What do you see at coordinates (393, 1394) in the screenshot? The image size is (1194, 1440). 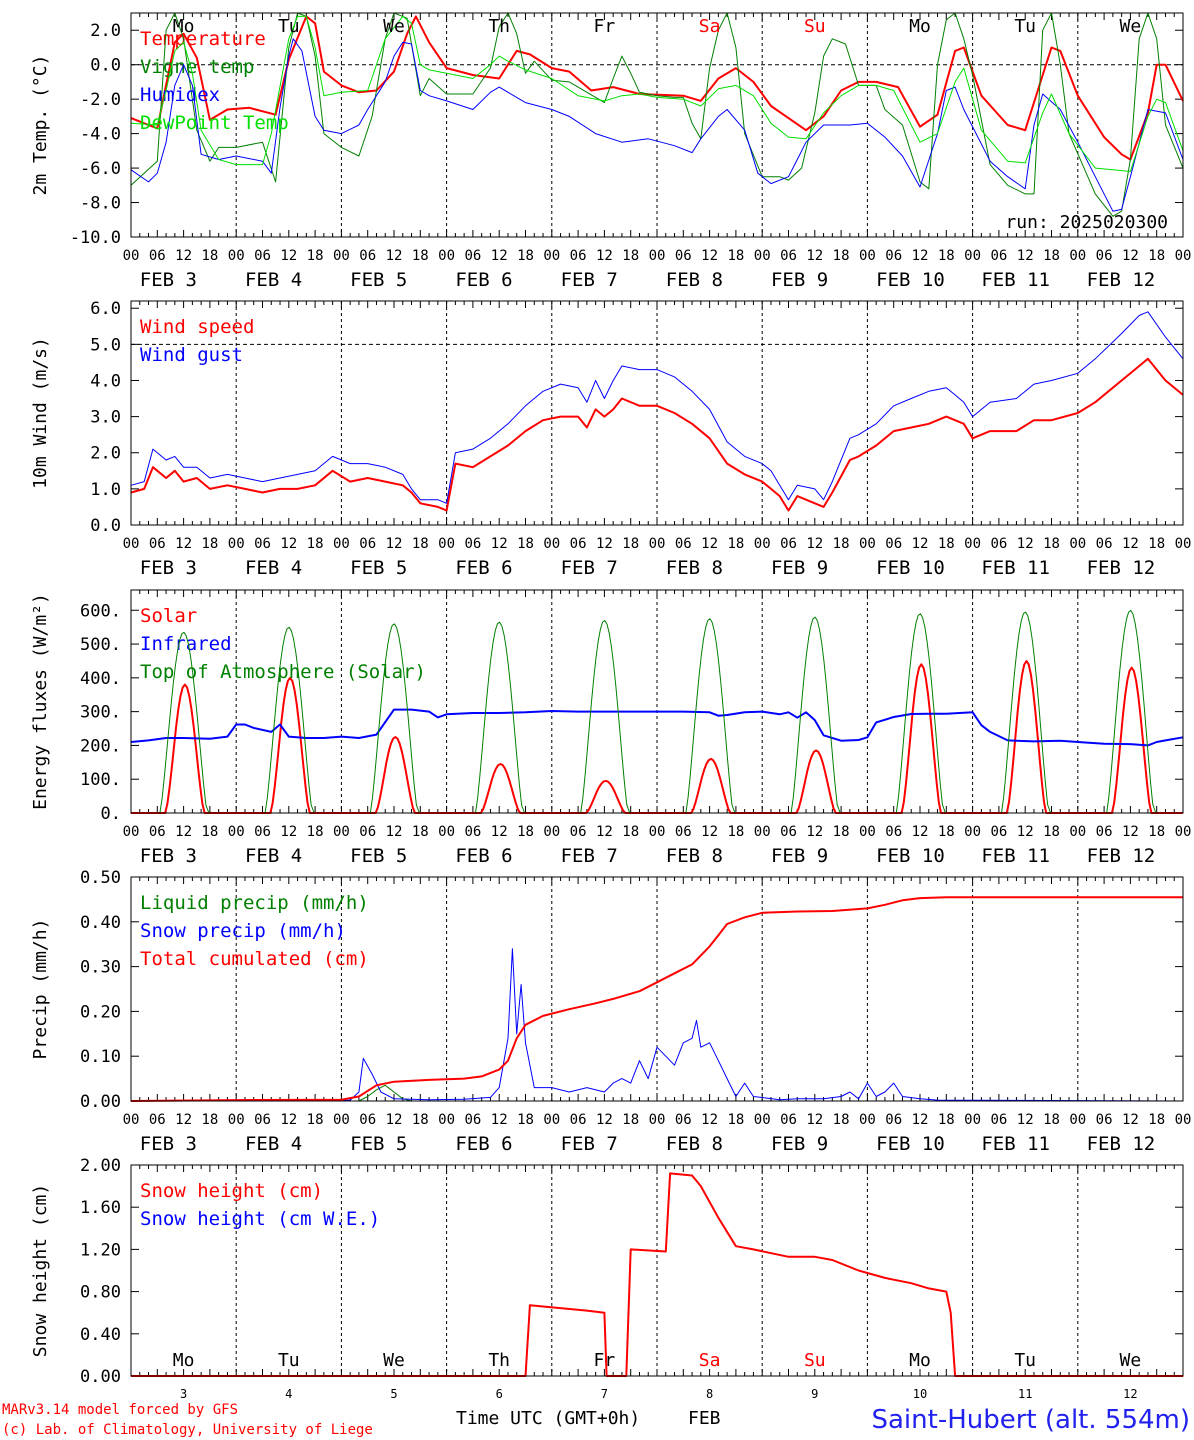 I see `day-number: 5` at bounding box center [393, 1394].